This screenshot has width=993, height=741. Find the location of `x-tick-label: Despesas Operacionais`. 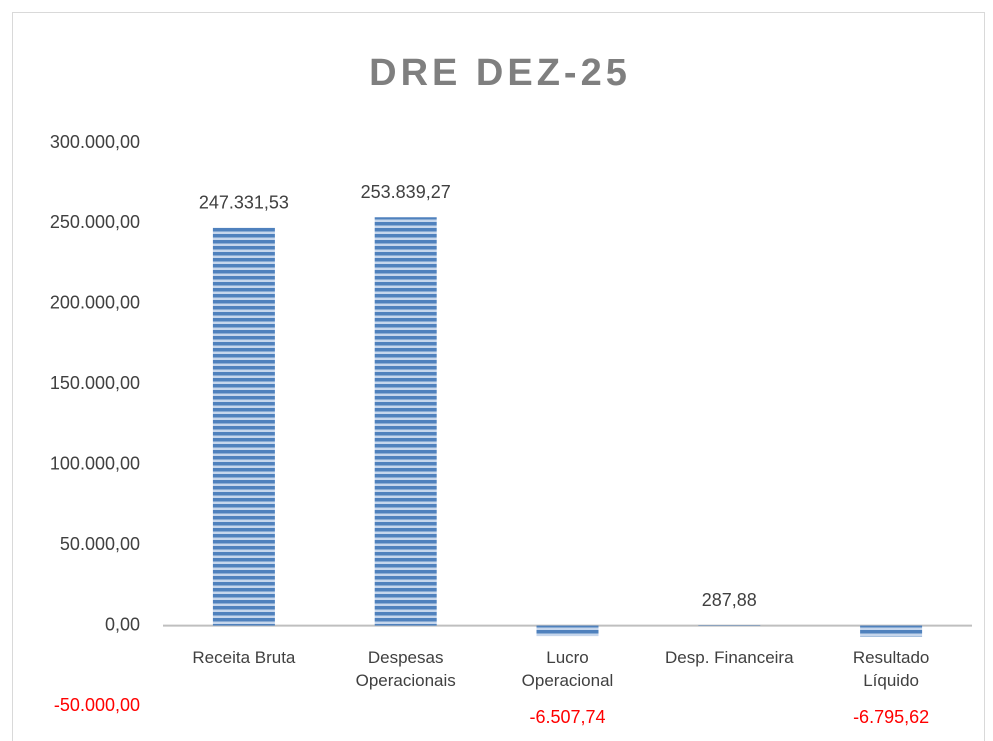

x-tick-label: Despesas Operacionais is located at coordinates (405, 668).